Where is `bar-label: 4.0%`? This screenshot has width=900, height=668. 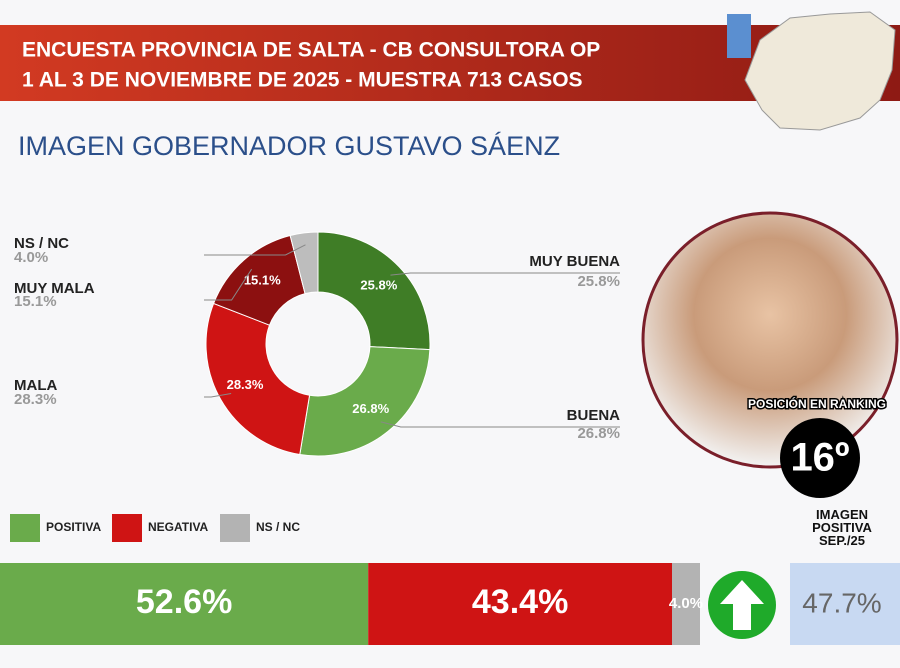 bar-label: 4.0% is located at coordinates (686, 603).